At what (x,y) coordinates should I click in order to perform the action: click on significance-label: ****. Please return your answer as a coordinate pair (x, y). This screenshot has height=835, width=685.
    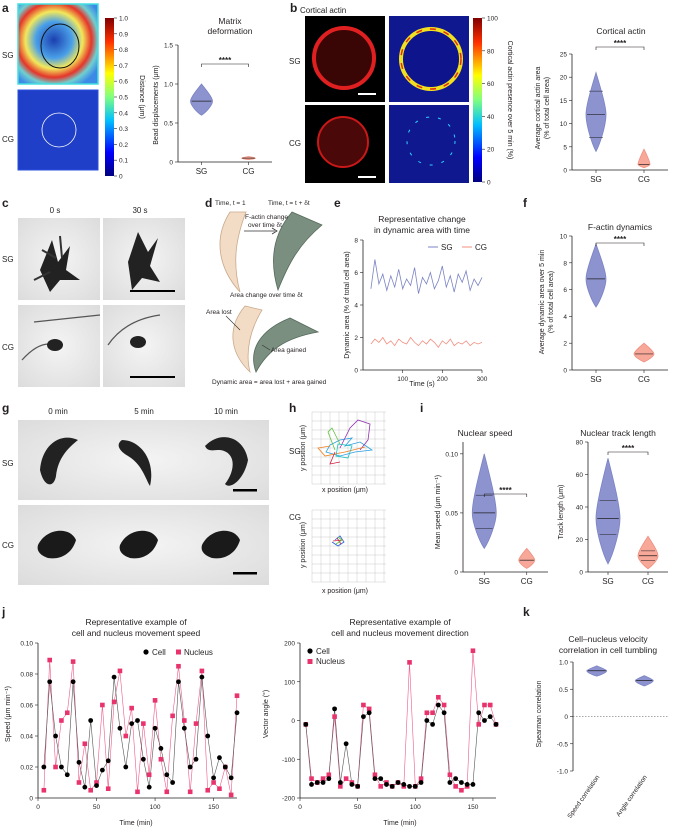
    Looking at the image, I should click on (620, 43).